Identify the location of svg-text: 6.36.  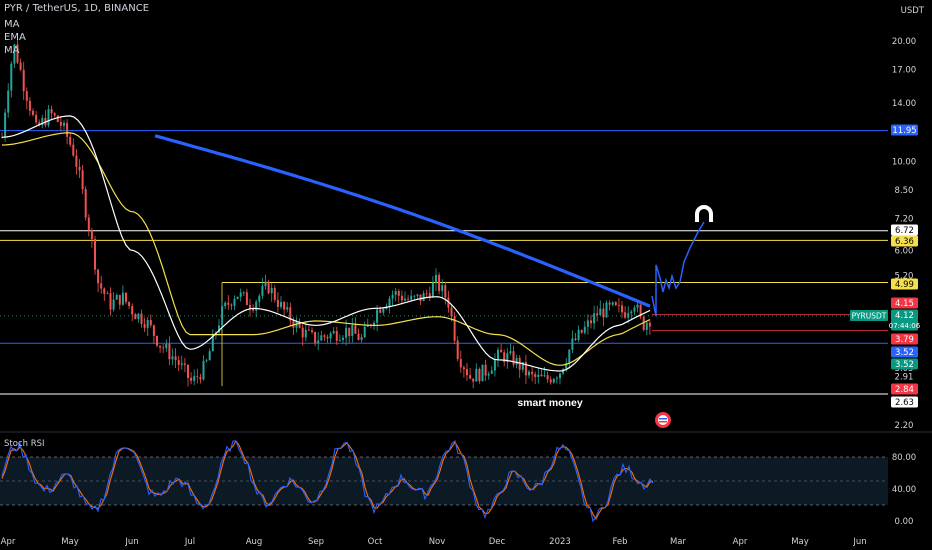
(904, 242).